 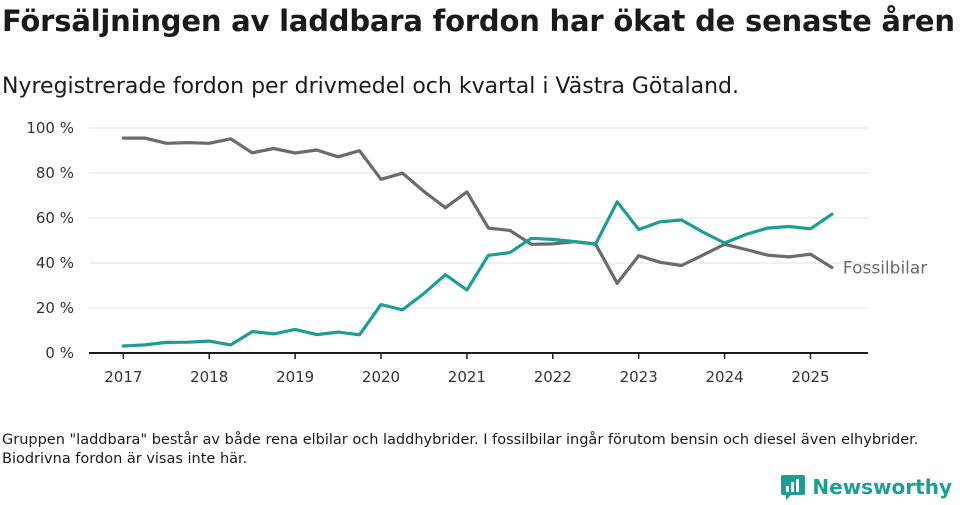 I want to click on series-labels: Fossilbilar, so click(x=885, y=269).